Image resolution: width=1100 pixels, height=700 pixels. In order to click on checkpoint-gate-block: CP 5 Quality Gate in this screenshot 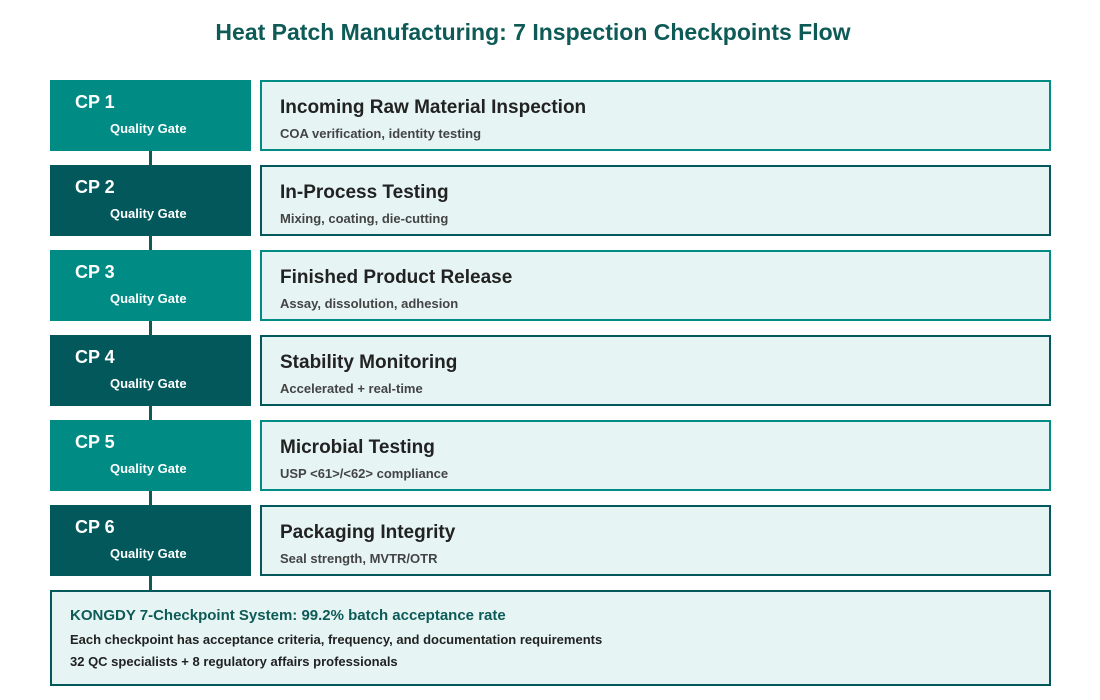, I will do `click(150, 455)`.